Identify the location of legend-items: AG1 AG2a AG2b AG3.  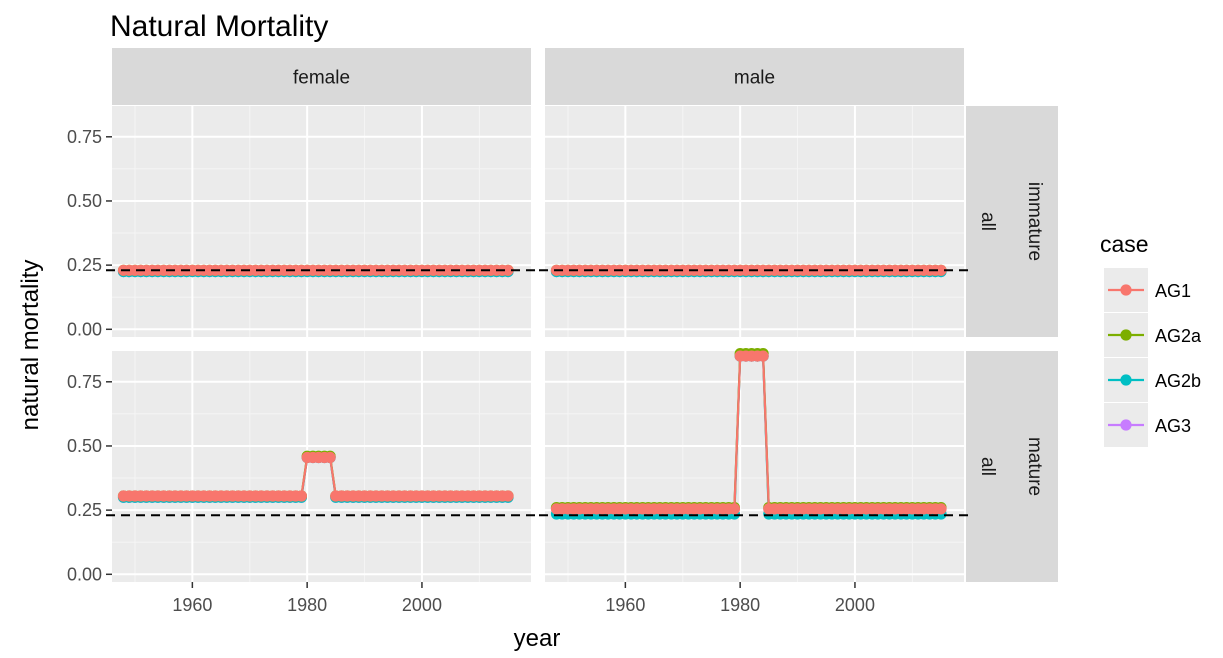
(1153, 357).